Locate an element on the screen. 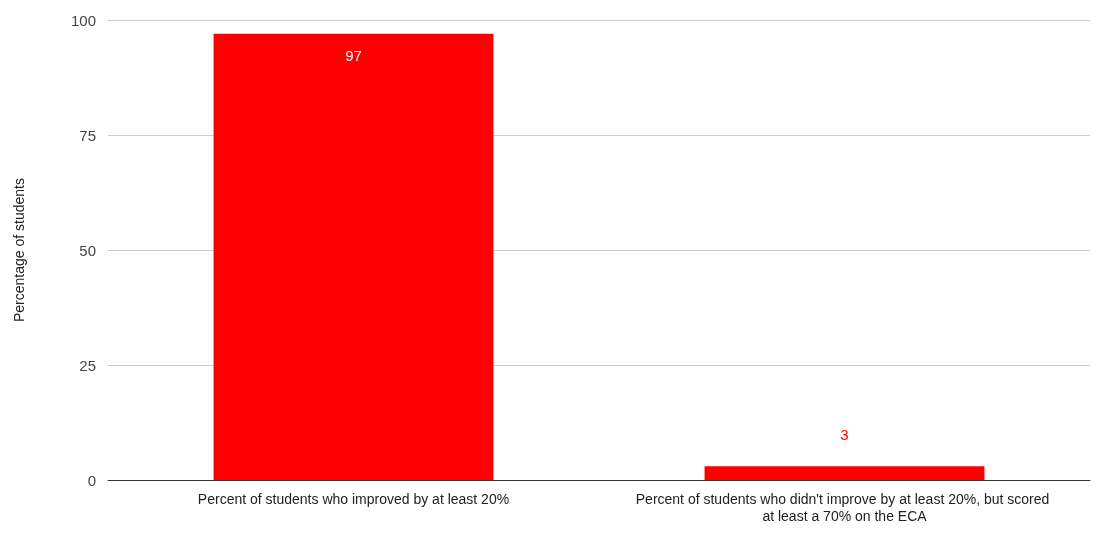 The width and height of the screenshot is (1100, 558). y-tick-label: 50 is located at coordinates (87, 250).